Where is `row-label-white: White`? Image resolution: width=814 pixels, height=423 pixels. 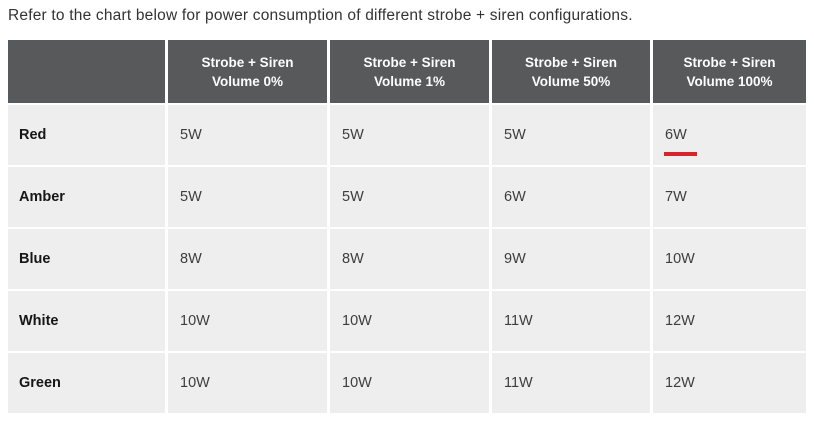 row-label-white: White is located at coordinates (86, 321).